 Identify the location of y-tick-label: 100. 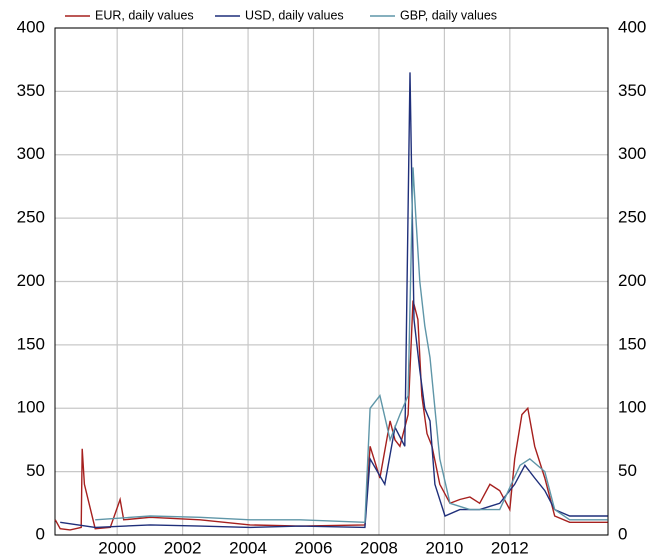
(31, 407).